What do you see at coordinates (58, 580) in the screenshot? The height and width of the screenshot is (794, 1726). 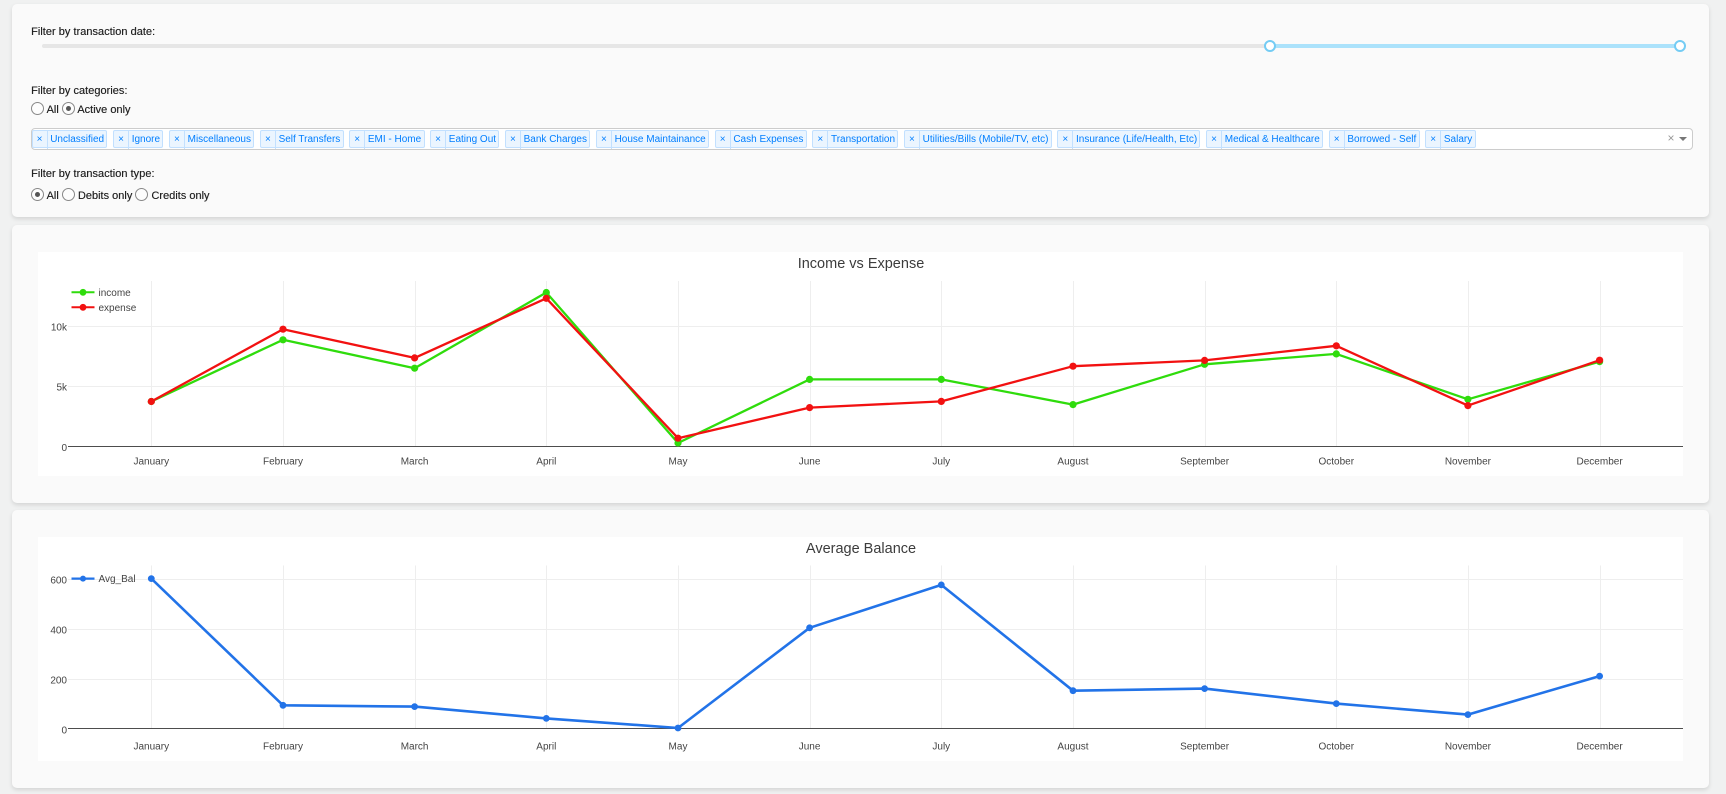 I see `svg-text: 600` at bounding box center [58, 580].